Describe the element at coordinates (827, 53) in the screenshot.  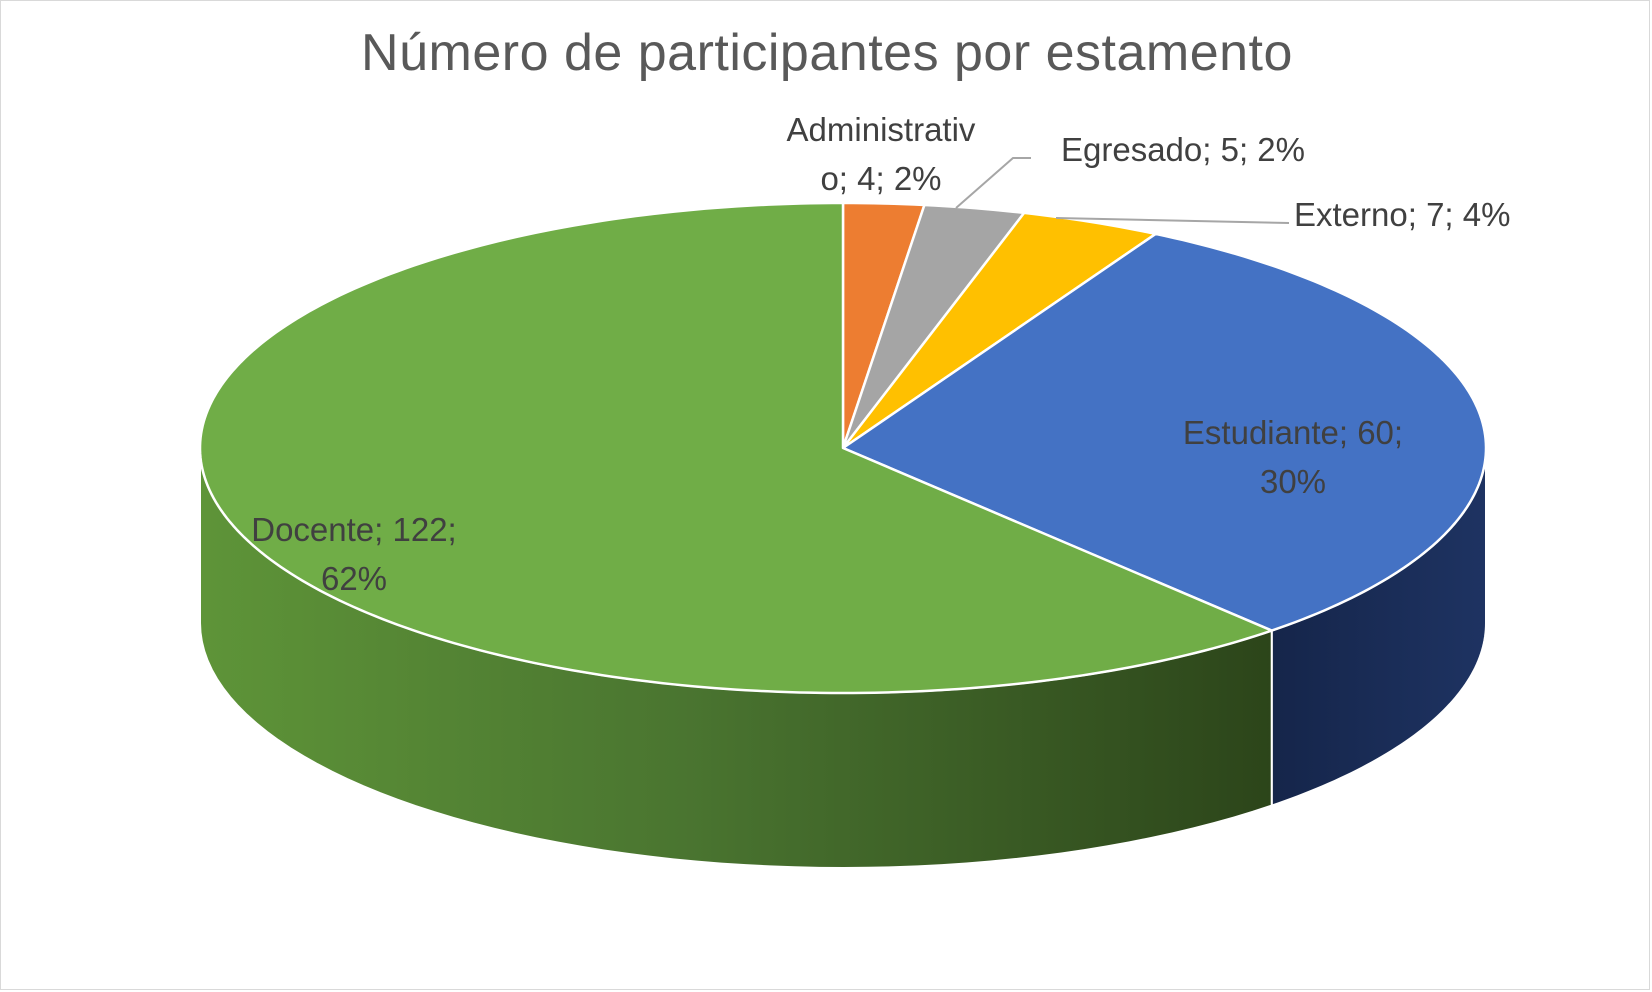
I see `chart-title: Número de participantes por estamento` at that location.